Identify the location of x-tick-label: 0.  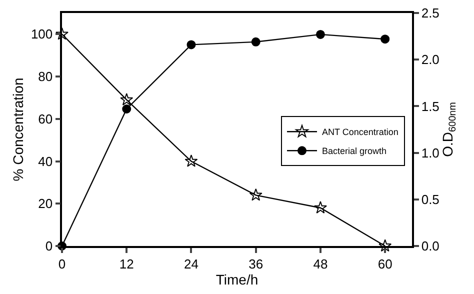
(62, 264).